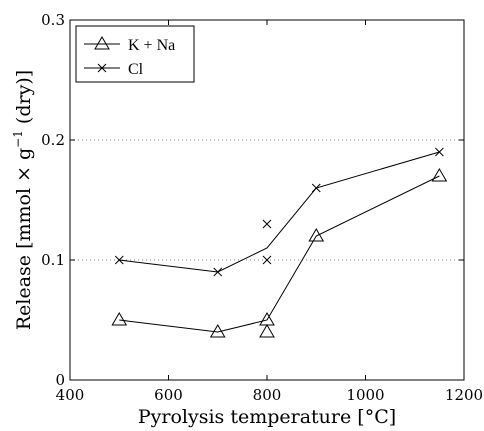 The width and height of the screenshot is (484, 431). I want to click on y-axis-label: Release [mmol × g−1 (dry)], so click(23, 200).